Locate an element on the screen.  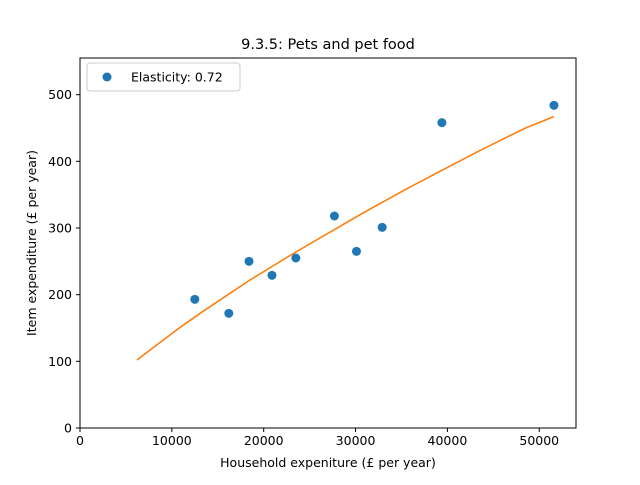
legend-entry-label: Elasticity: 0.72 is located at coordinates (177, 77).